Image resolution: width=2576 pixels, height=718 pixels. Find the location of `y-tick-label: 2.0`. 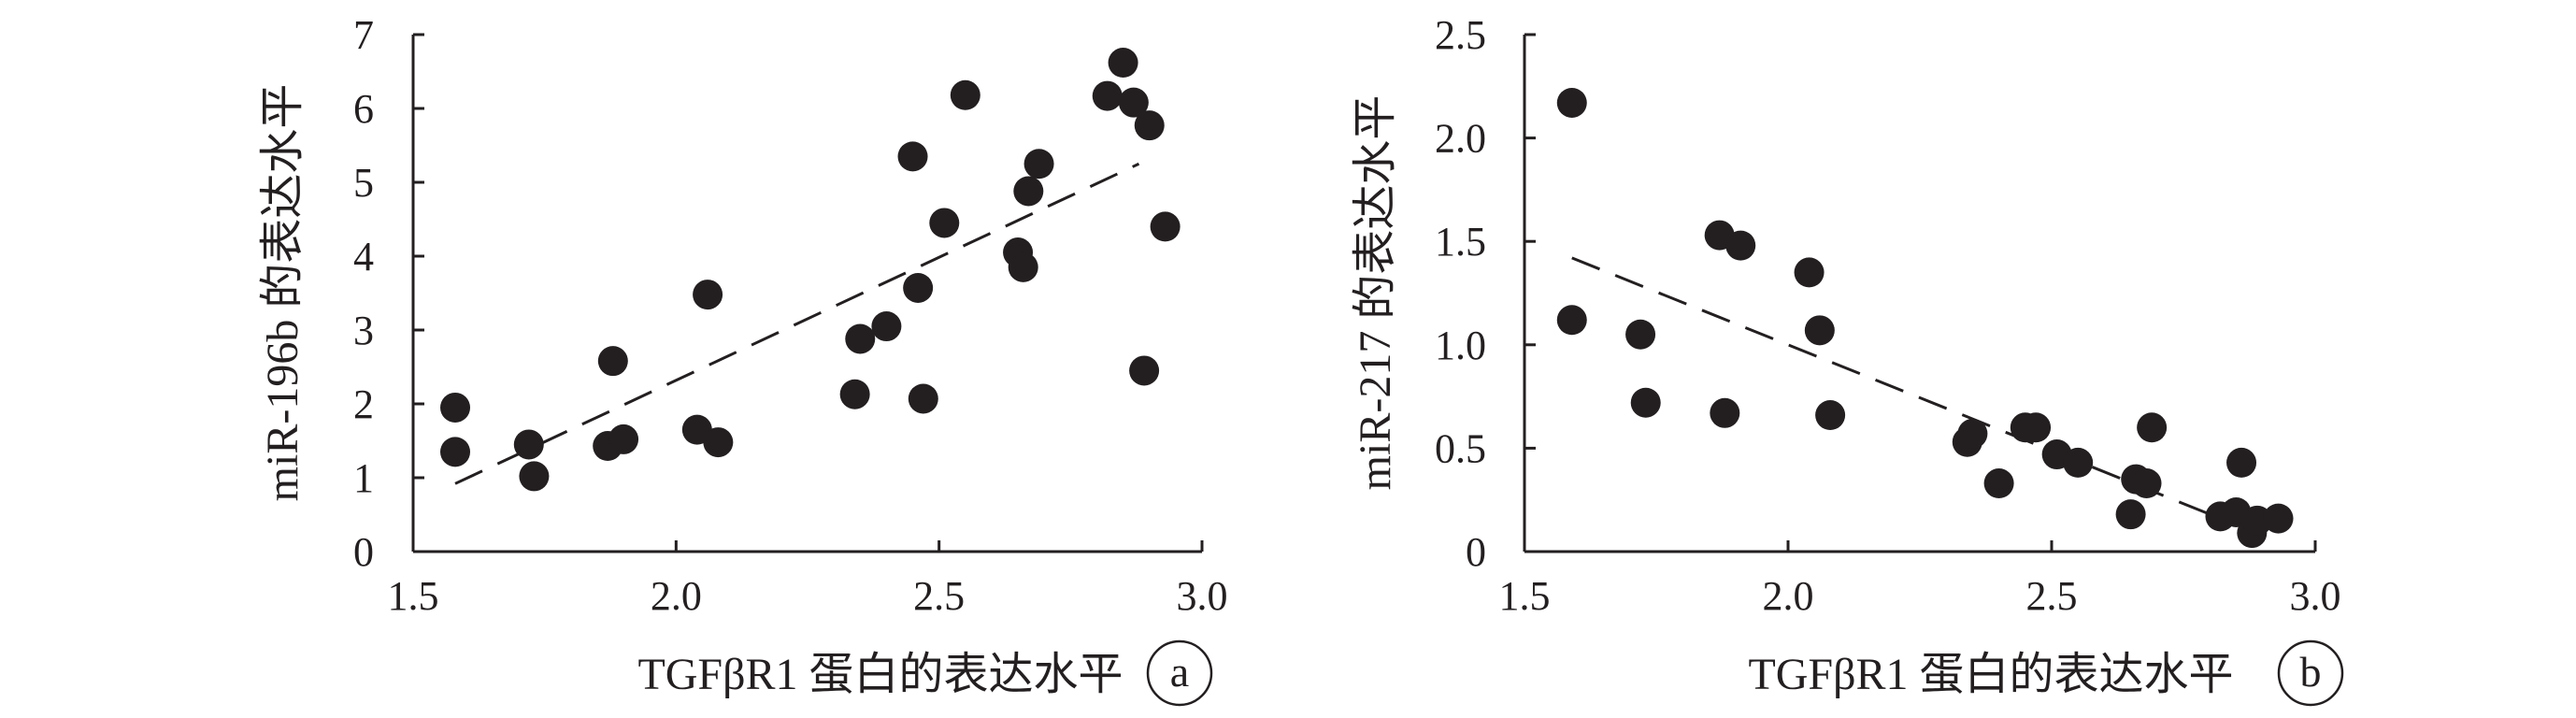

y-tick-label: 2.0 is located at coordinates (1460, 139).